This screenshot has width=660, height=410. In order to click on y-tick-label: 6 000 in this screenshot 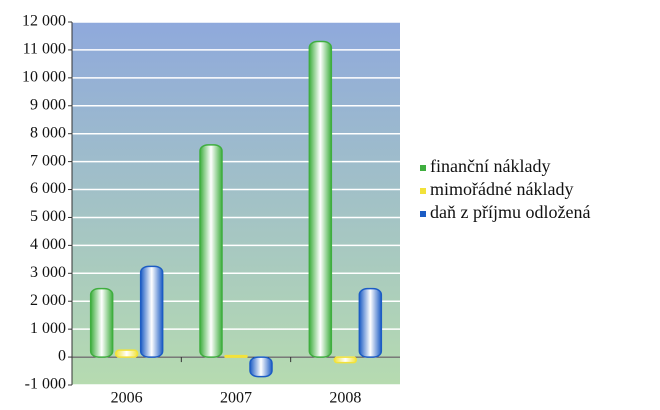, I will do `click(48, 188)`.